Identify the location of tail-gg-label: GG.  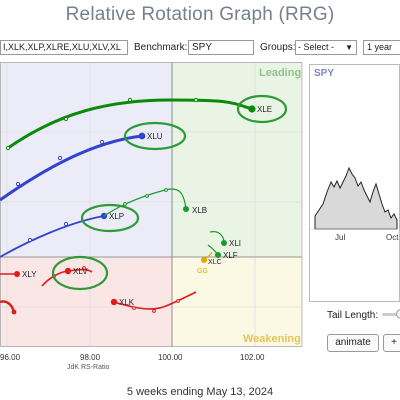
(202, 271).